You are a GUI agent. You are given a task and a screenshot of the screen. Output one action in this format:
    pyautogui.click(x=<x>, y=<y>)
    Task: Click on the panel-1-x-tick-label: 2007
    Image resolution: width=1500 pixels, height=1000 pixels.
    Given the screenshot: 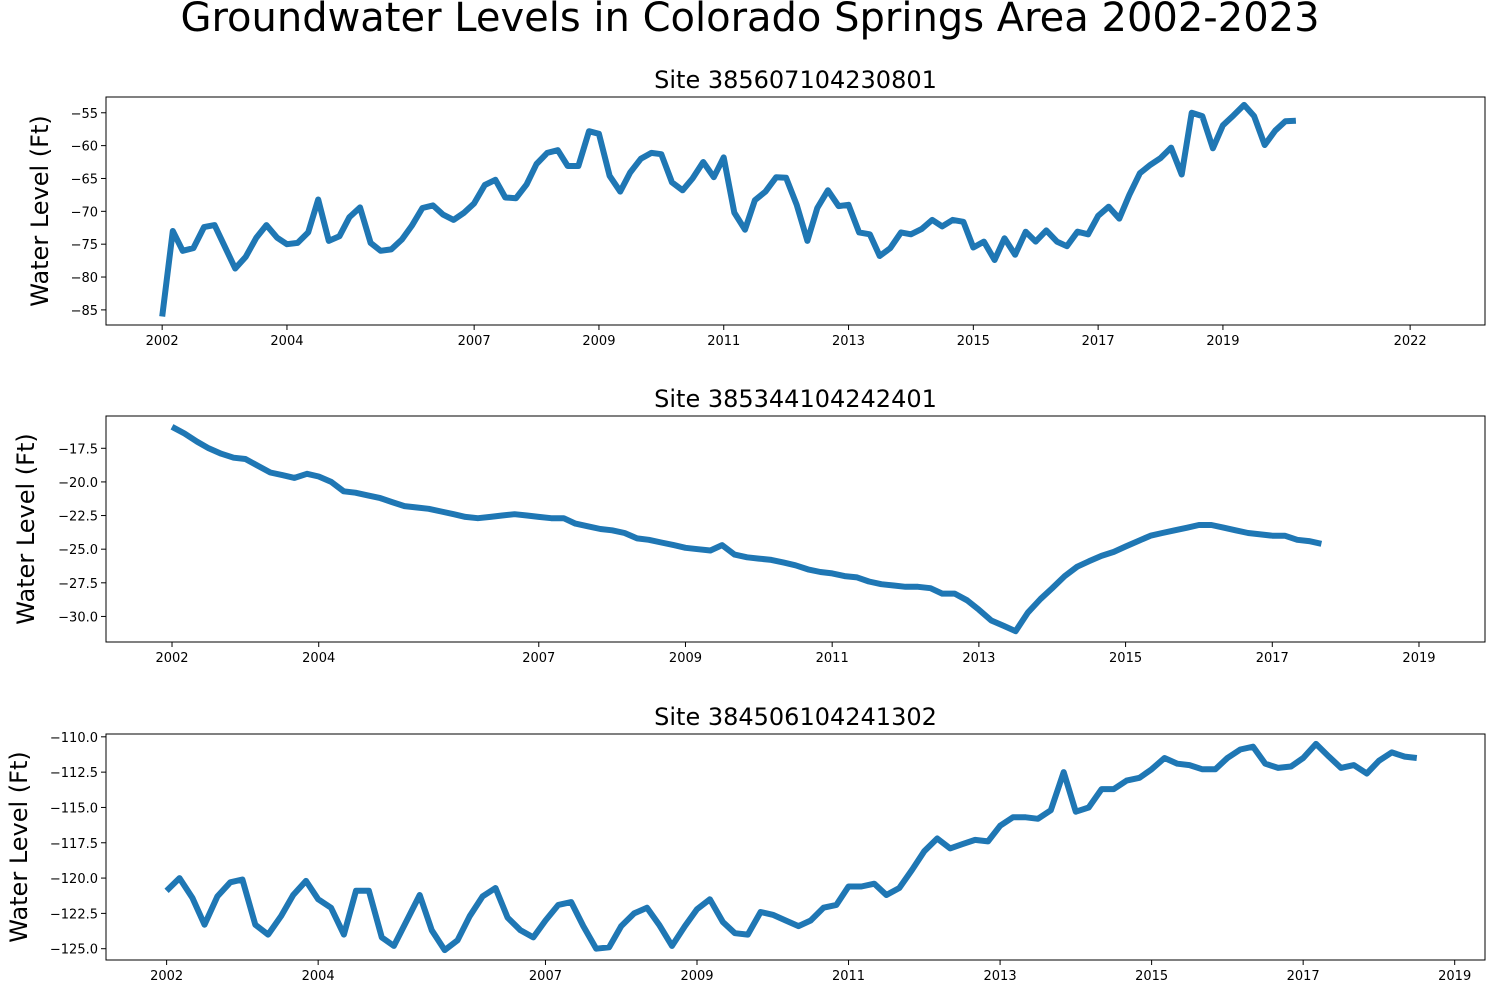 What is the action you would take?
    pyautogui.click(x=474, y=341)
    